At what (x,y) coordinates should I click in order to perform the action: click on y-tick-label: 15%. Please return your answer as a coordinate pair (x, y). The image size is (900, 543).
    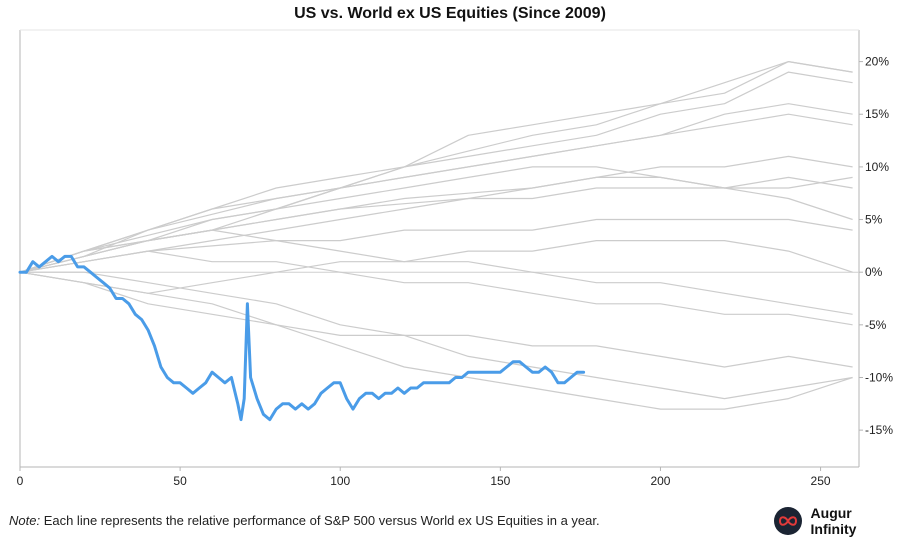
    Looking at the image, I should click on (877, 114).